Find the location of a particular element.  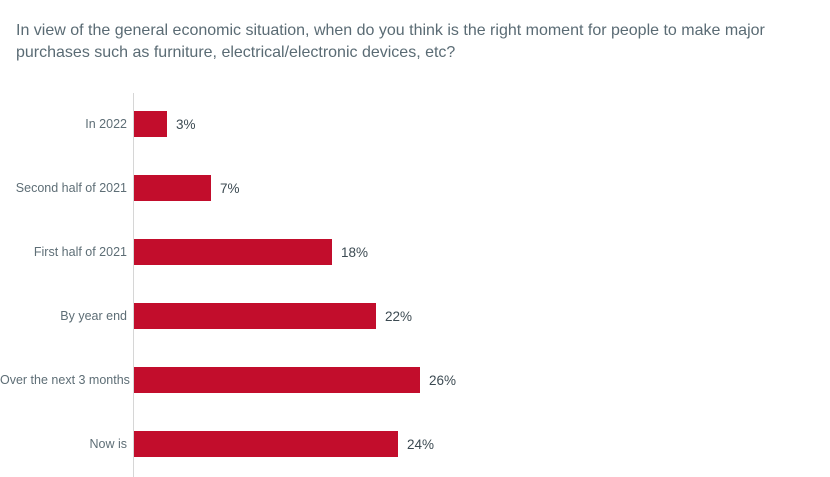

bar-row: Now is 24% is located at coordinates (415, 444).